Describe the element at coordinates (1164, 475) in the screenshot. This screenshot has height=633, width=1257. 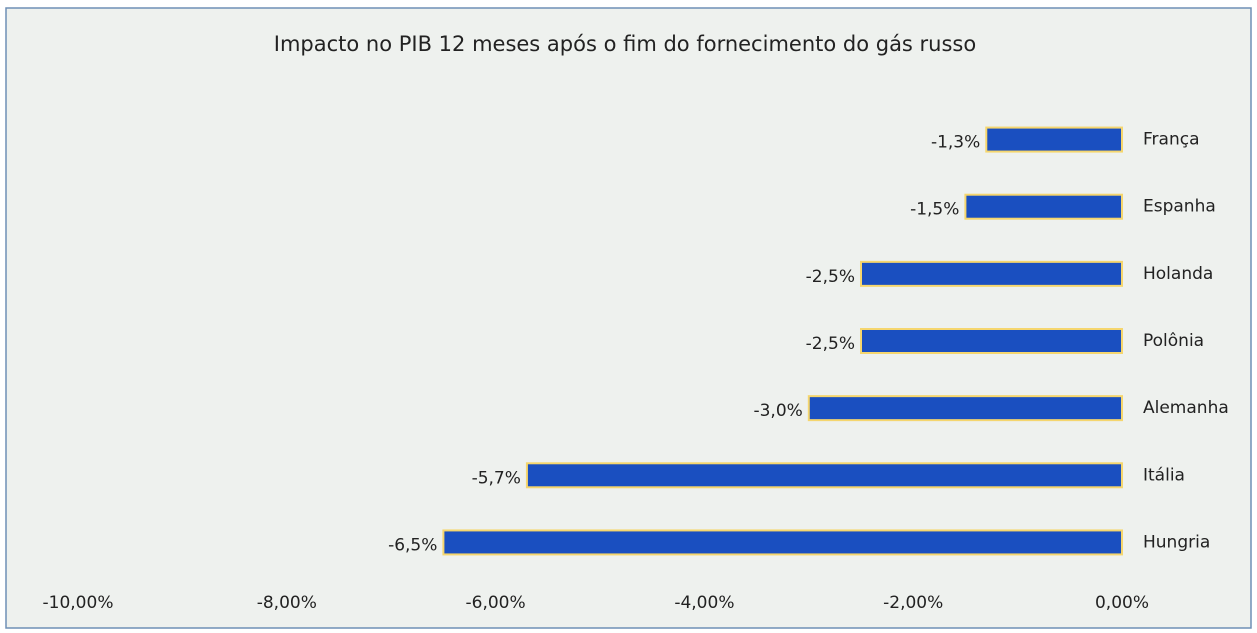
I see `category-label: Itália` at that location.